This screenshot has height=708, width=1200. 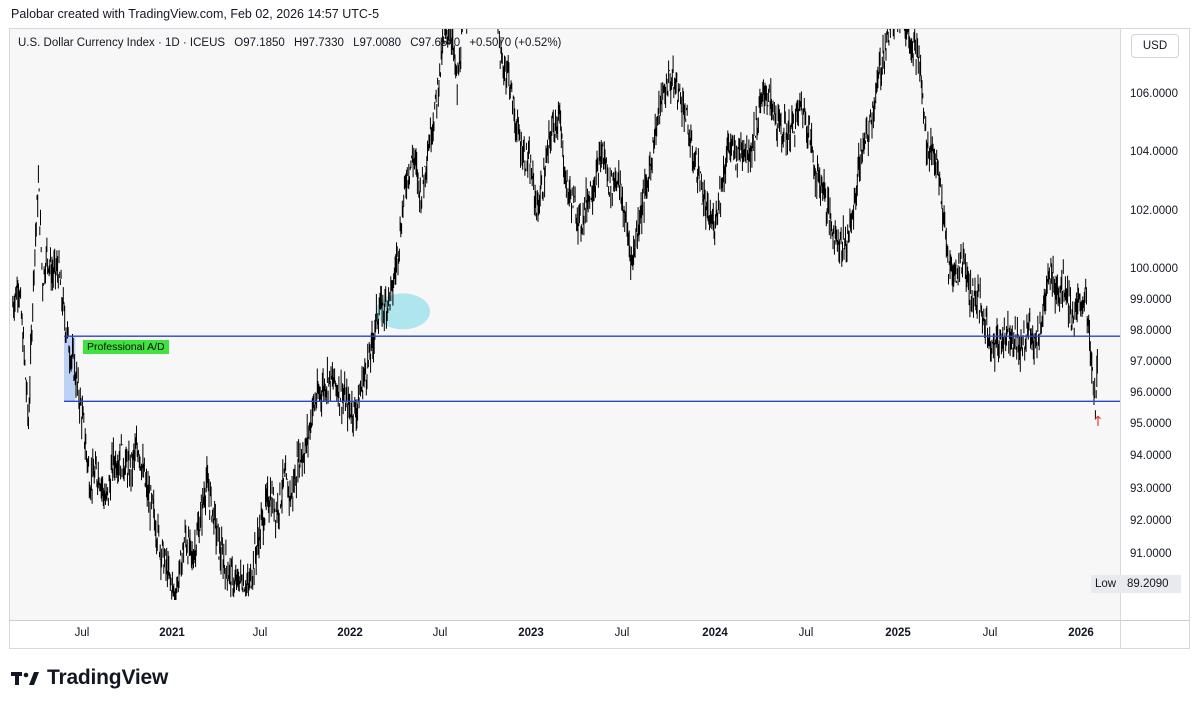 I want to click on time-tick-label: 2021, so click(x=172, y=633).